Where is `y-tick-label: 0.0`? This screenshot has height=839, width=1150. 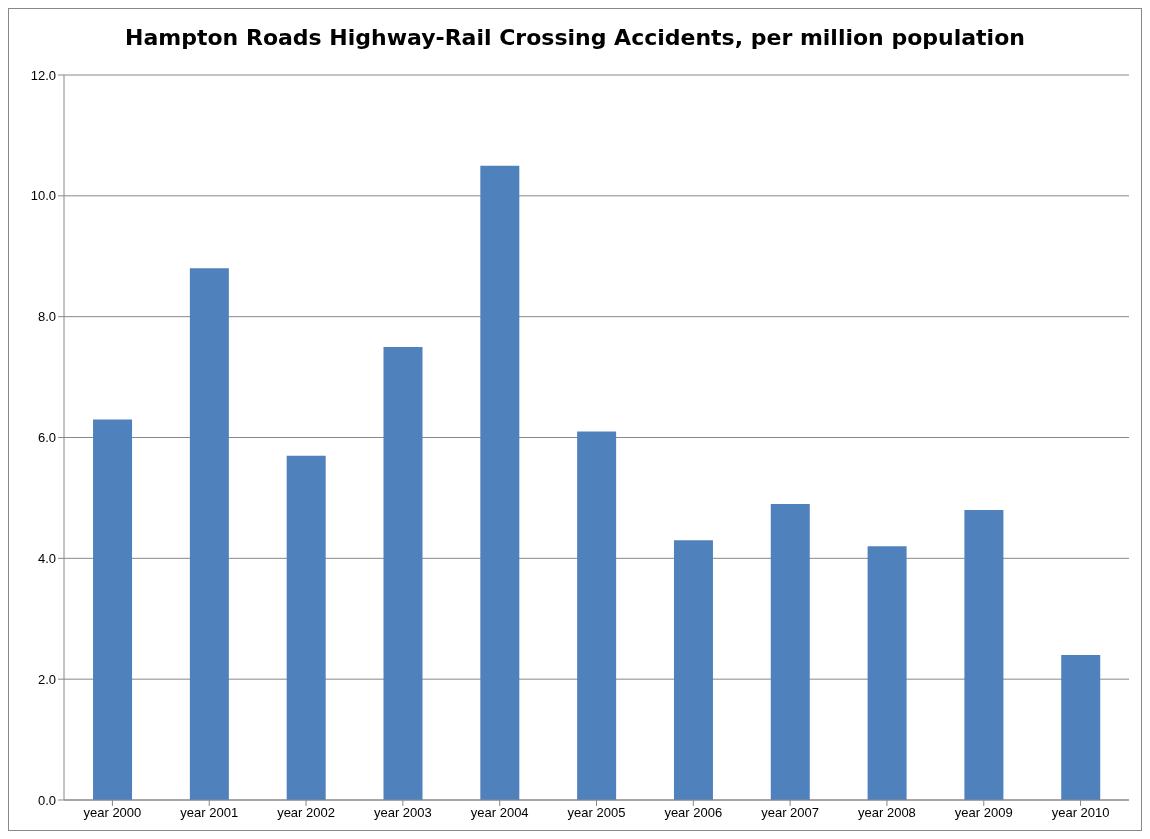
y-tick-label: 0.0 is located at coordinates (46, 800).